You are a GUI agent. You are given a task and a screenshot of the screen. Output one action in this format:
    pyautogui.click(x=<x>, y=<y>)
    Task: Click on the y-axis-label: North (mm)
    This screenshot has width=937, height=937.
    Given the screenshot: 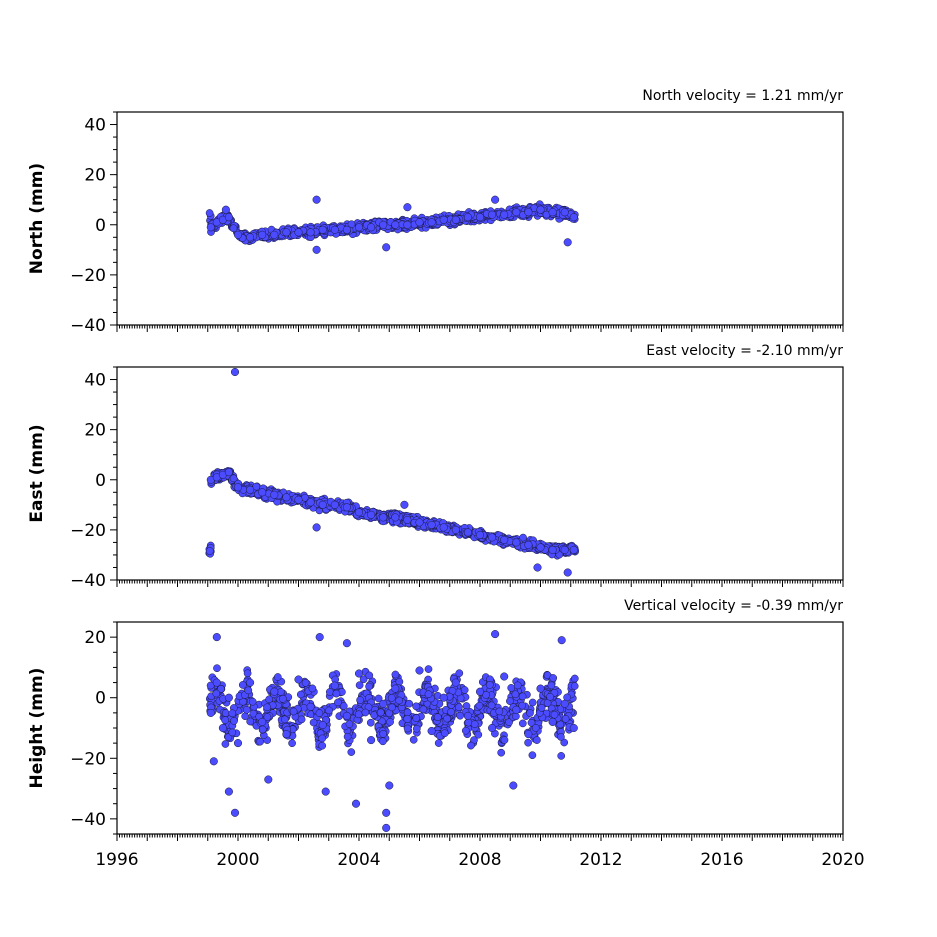 What is the action you would take?
    pyautogui.click(x=37, y=218)
    